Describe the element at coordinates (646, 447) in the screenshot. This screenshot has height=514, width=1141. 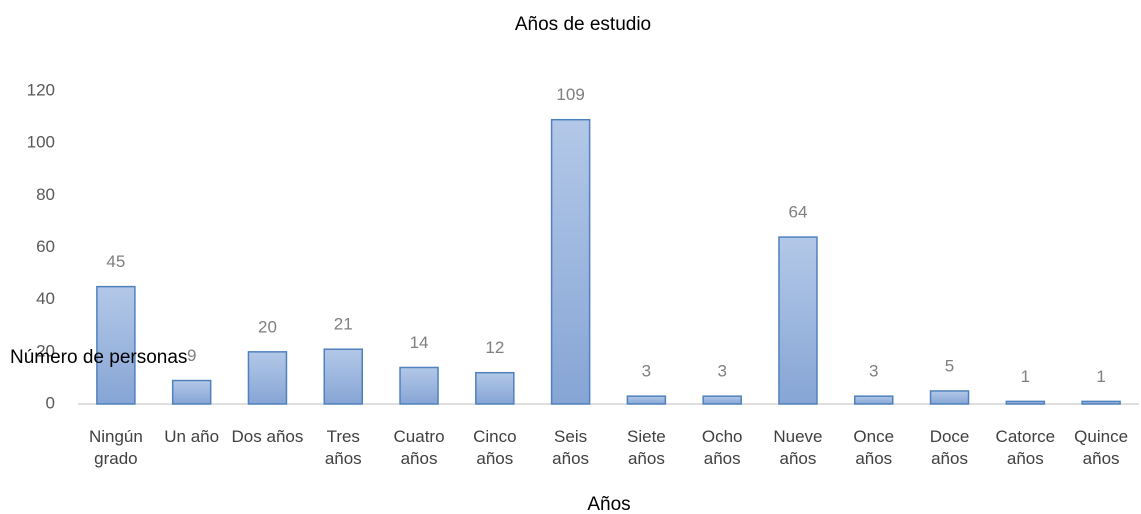
I see `x-tick-label: Siete años` at that location.